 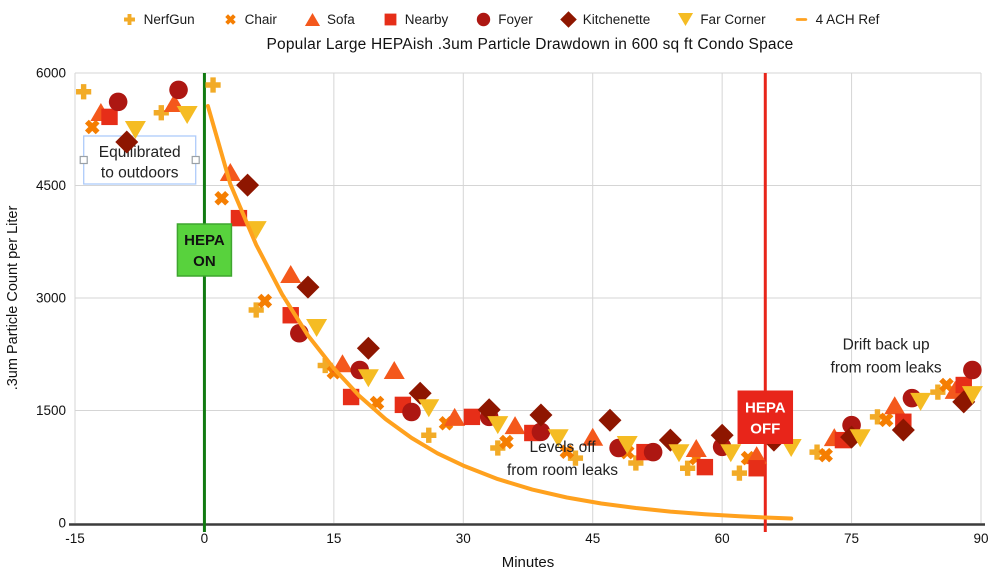 I want to click on x-icon, so click(x=230, y=19).